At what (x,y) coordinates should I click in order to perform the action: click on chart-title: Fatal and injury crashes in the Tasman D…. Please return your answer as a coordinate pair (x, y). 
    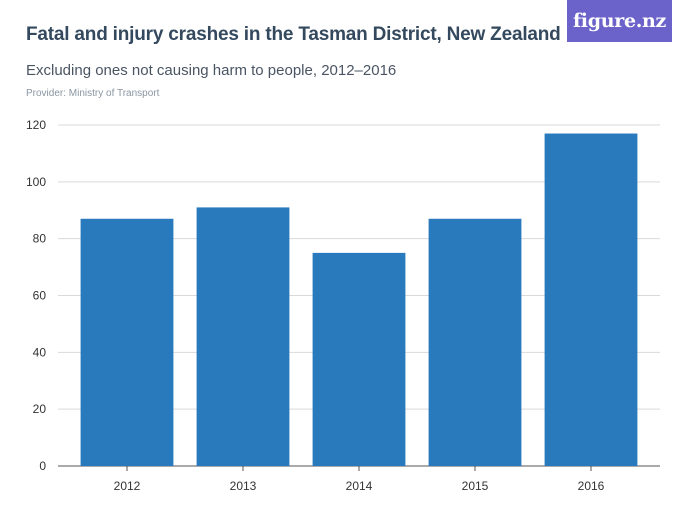
    Looking at the image, I should click on (293, 34).